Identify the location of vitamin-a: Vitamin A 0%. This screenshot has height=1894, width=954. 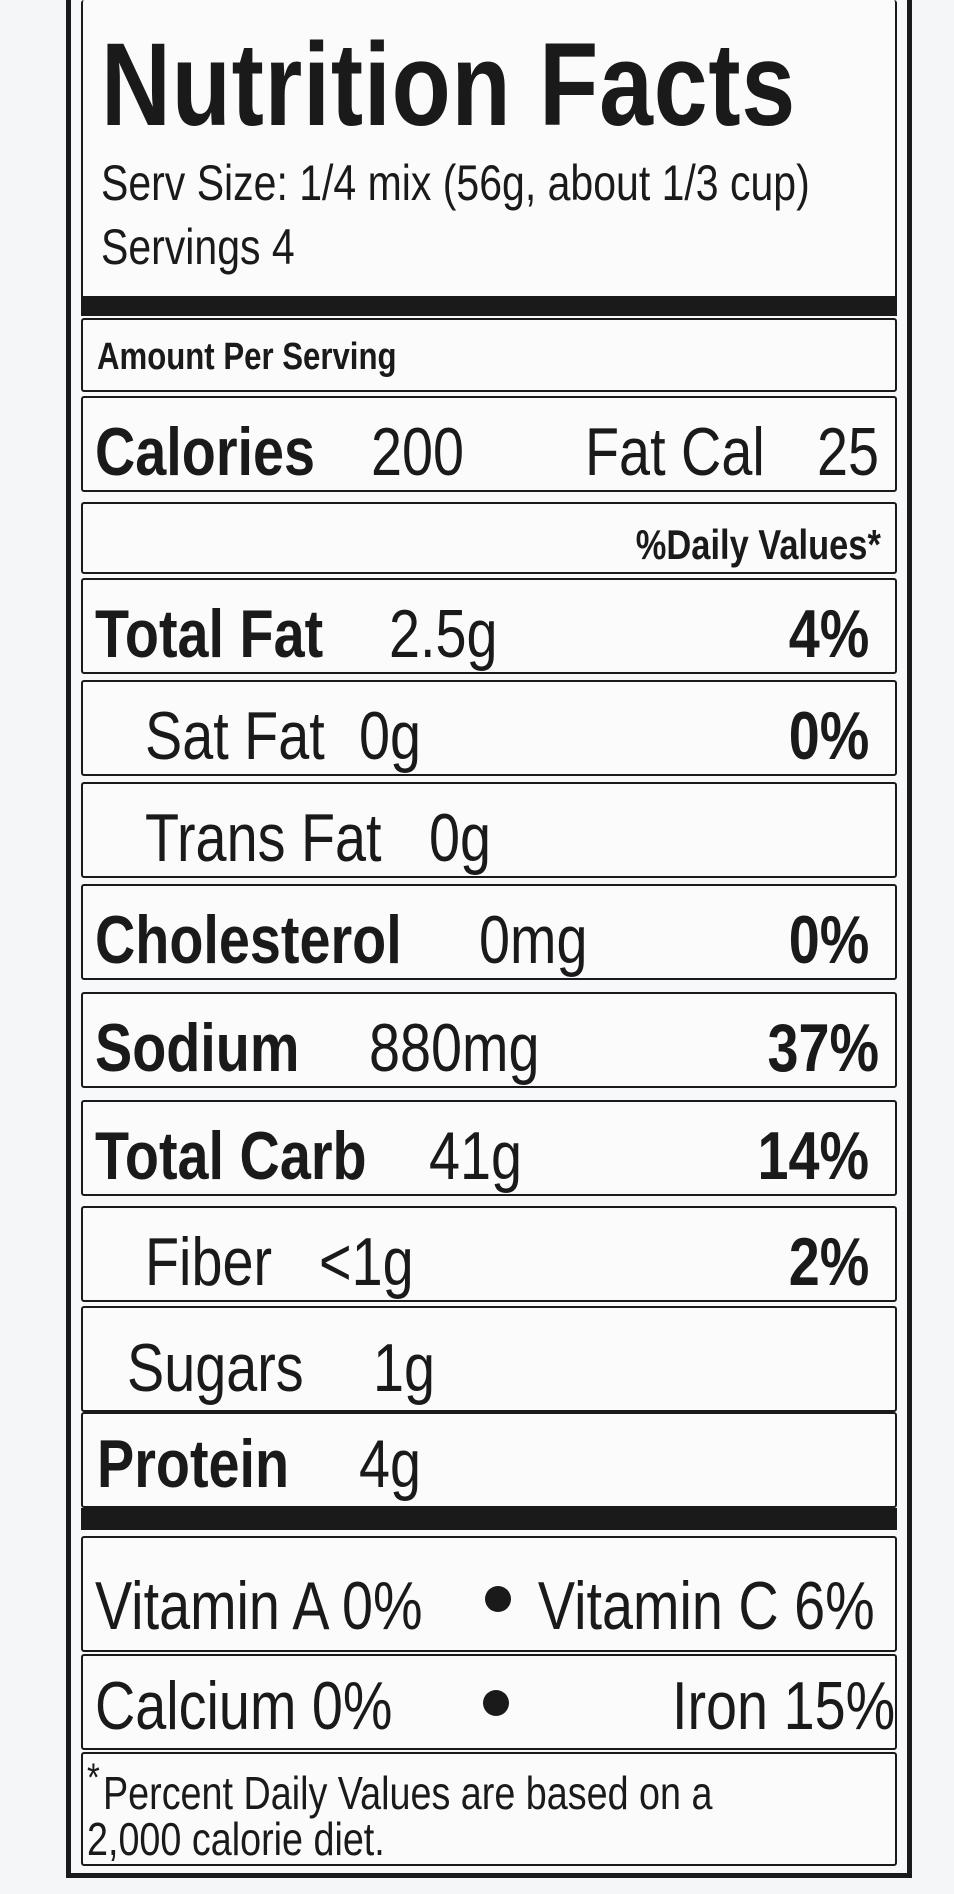
(259, 1606).